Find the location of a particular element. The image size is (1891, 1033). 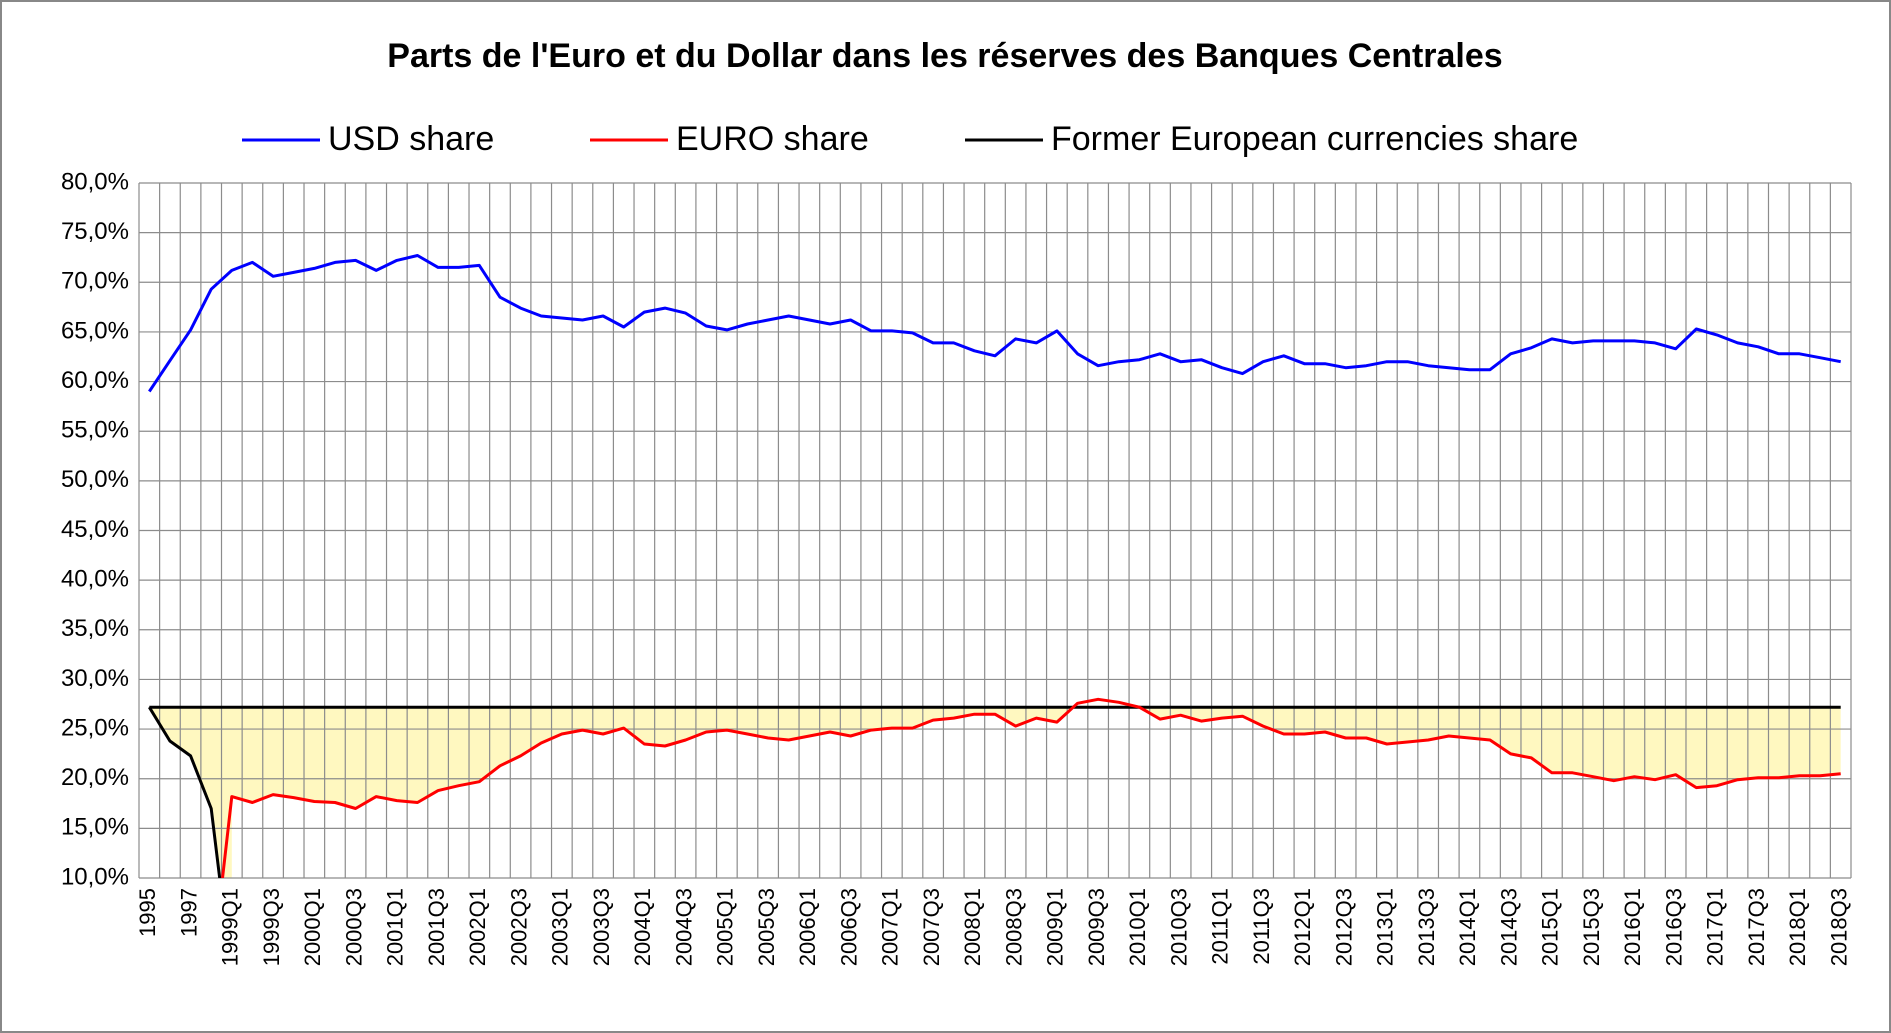

x-tick-label: 2014Q3 is located at coordinates (1508, 927).